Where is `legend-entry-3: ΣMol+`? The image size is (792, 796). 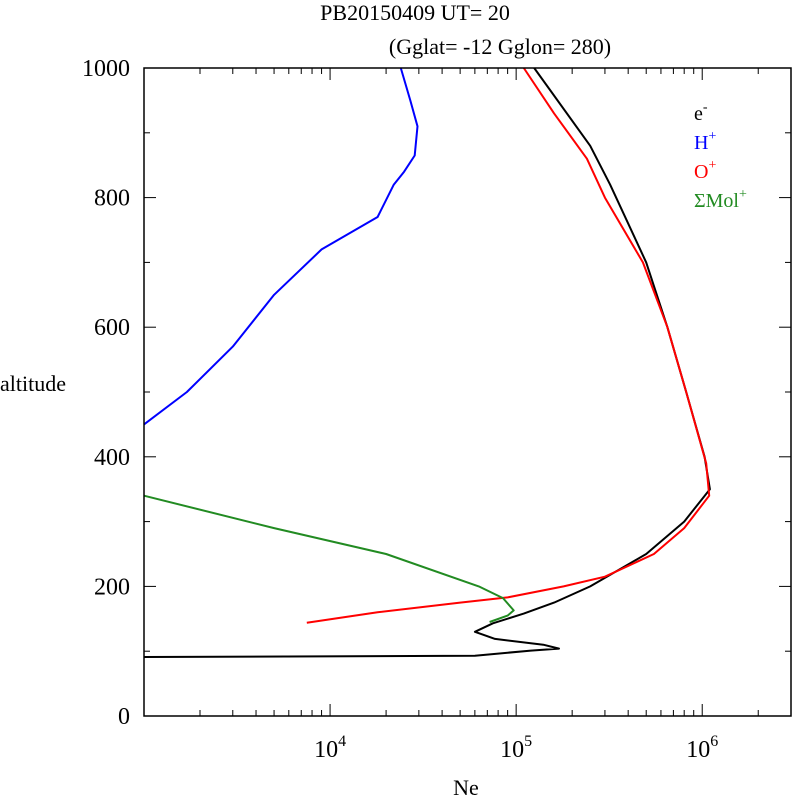 legend-entry-3: ΣMol+ is located at coordinates (720, 199).